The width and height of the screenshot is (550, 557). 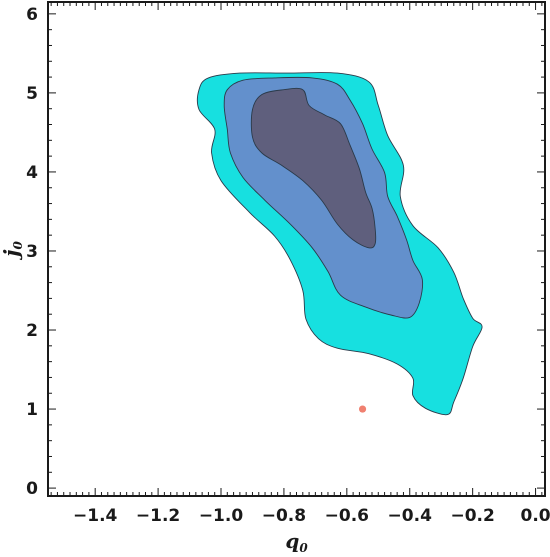 I want to click on y-axis-label: j0, so click(x=12, y=251).